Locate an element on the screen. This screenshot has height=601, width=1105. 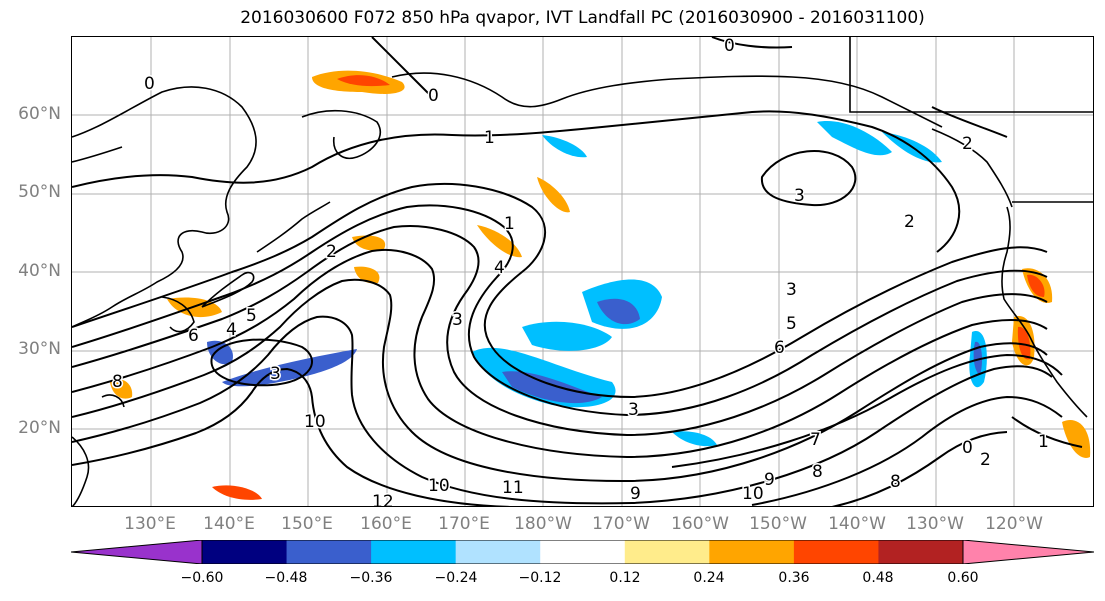
colorbar is located at coordinates (582, 552).